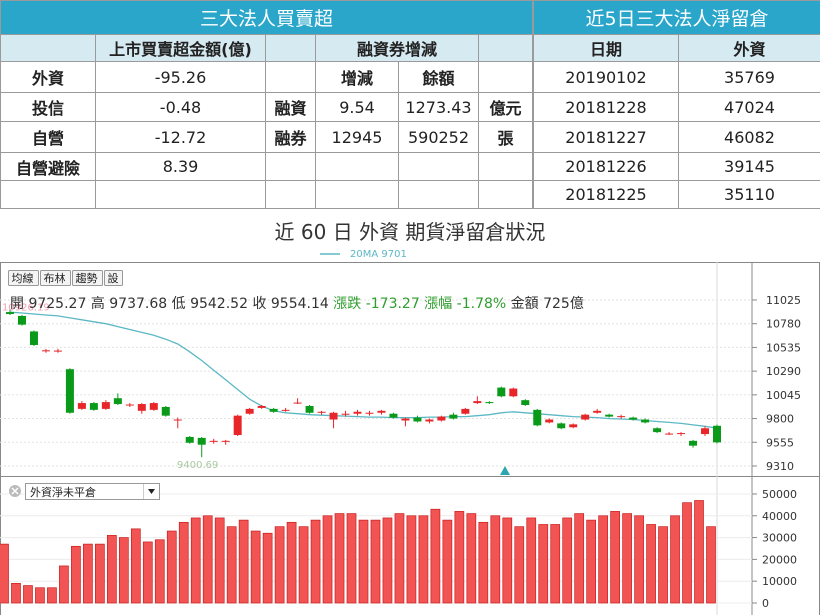  I want to click on info-value: 9725.27, so click(57, 304).